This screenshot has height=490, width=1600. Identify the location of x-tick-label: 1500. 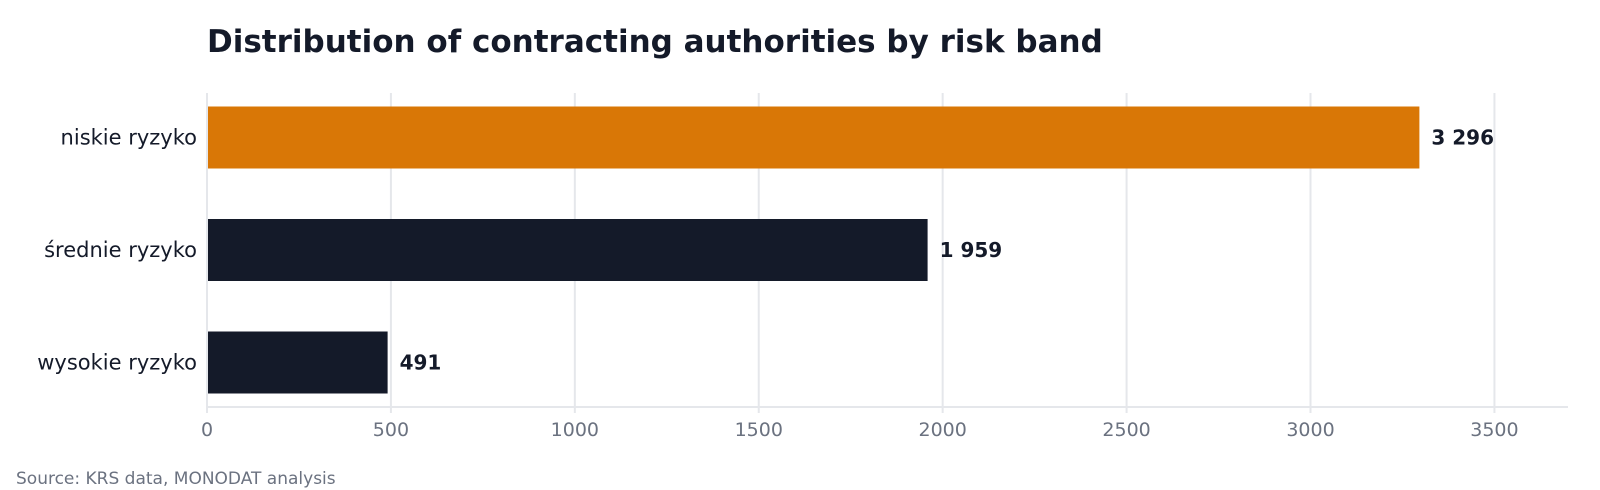
(759, 430).